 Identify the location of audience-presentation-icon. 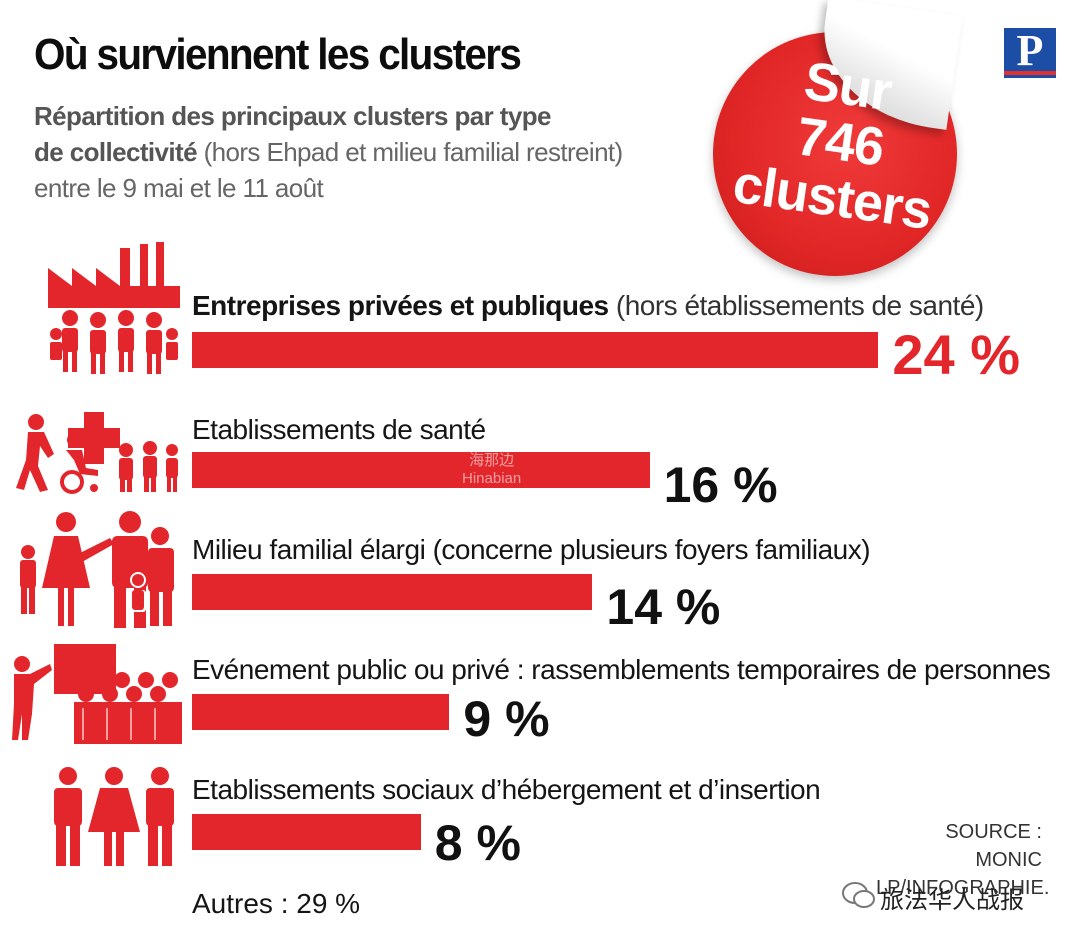
(97, 694).